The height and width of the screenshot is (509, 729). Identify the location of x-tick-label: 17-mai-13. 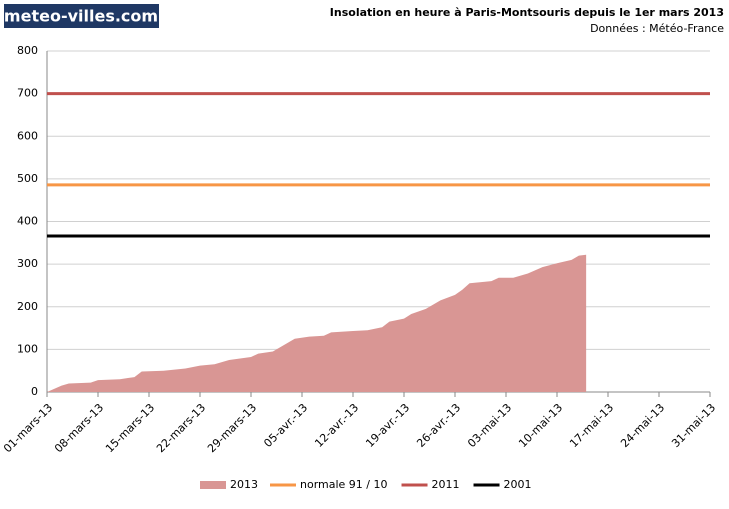
(591, 425).